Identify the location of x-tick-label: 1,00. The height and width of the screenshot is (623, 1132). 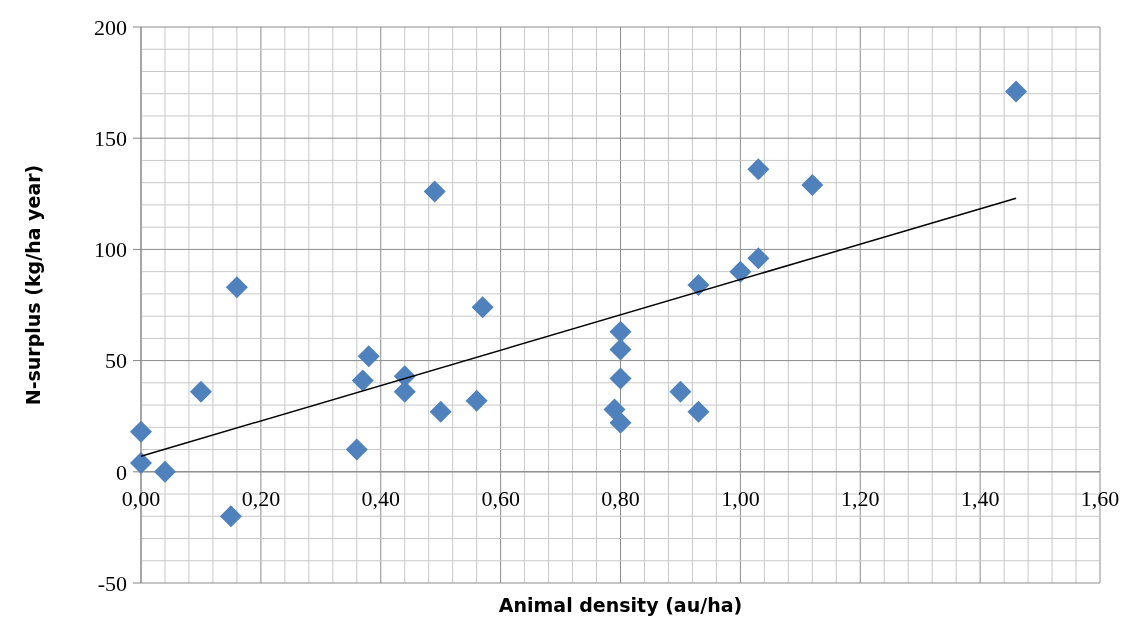
(740, 498).